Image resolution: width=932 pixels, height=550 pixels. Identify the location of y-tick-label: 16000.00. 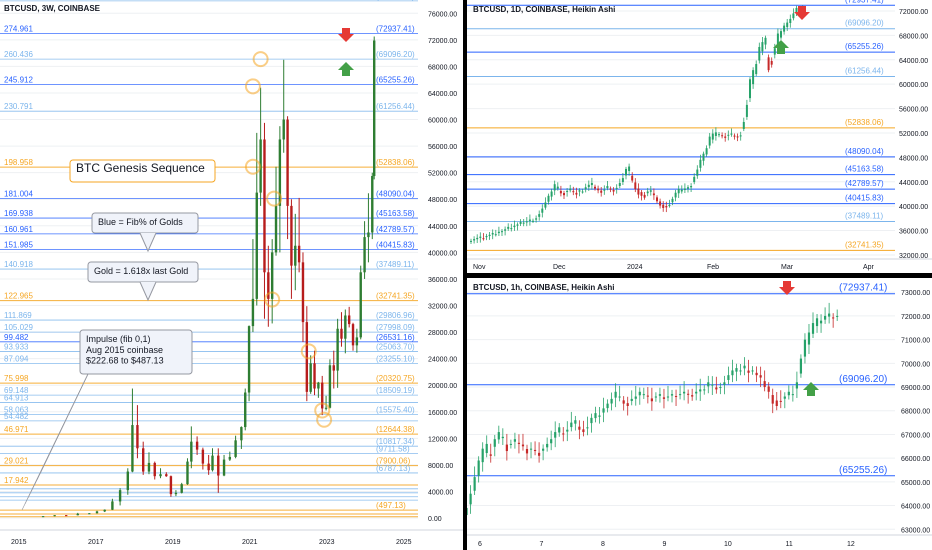
(442, 413).